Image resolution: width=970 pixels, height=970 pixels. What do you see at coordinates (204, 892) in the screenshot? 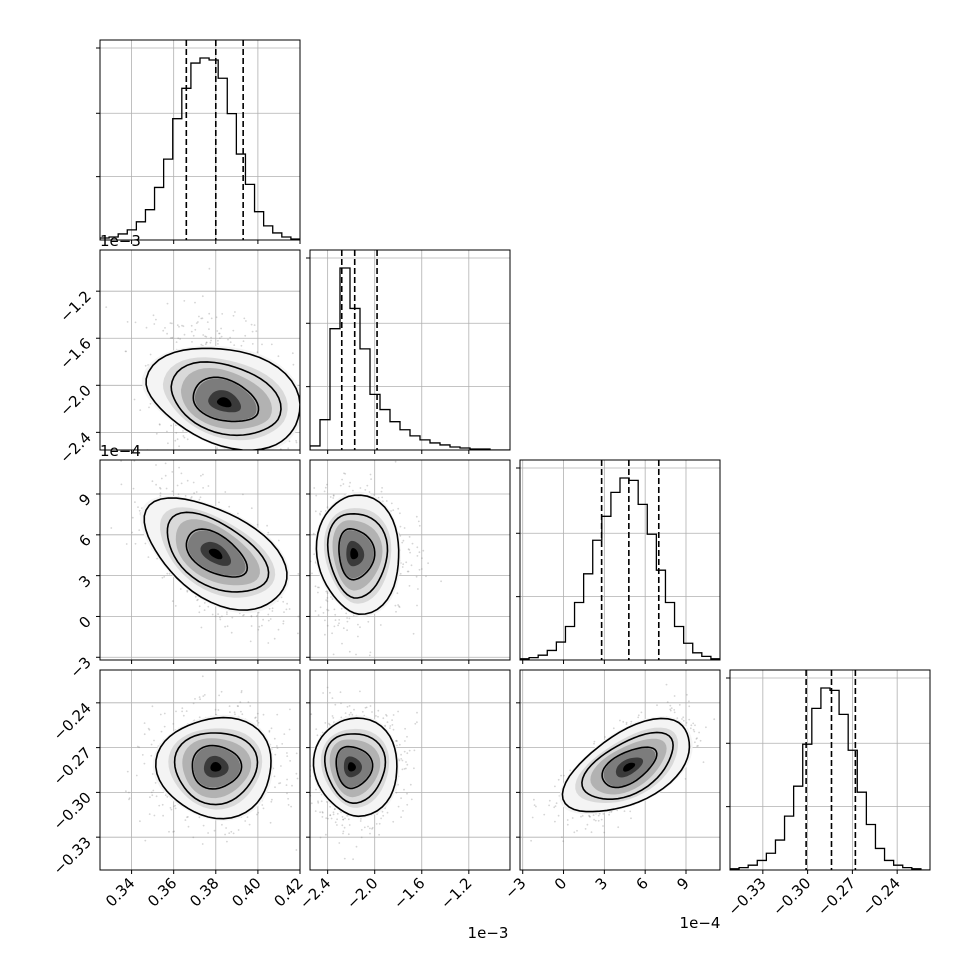
I see `x-tick-label-0-2: 0.38` at bounding box center [204, 892].